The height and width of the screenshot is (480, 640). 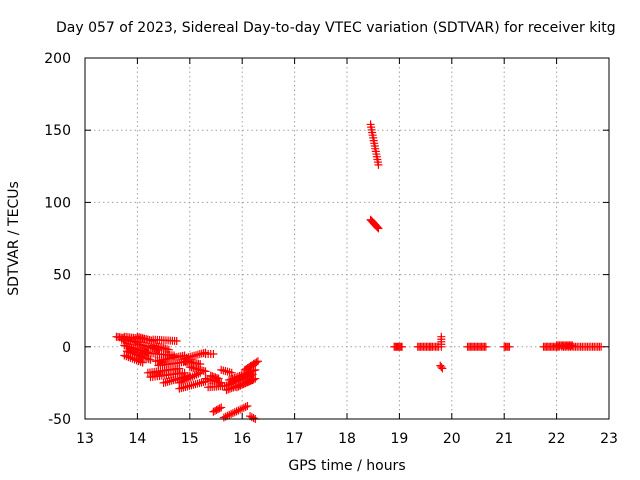 I want to click on x-tick-label: 23, so click(x=609, y=439).